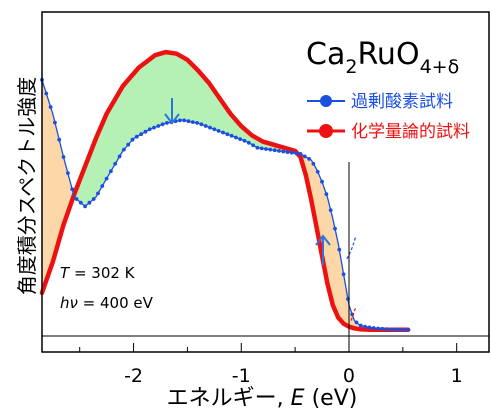 This screenshot has width=491, height=416. I want to click on fermi-extras, so click(351, 279).